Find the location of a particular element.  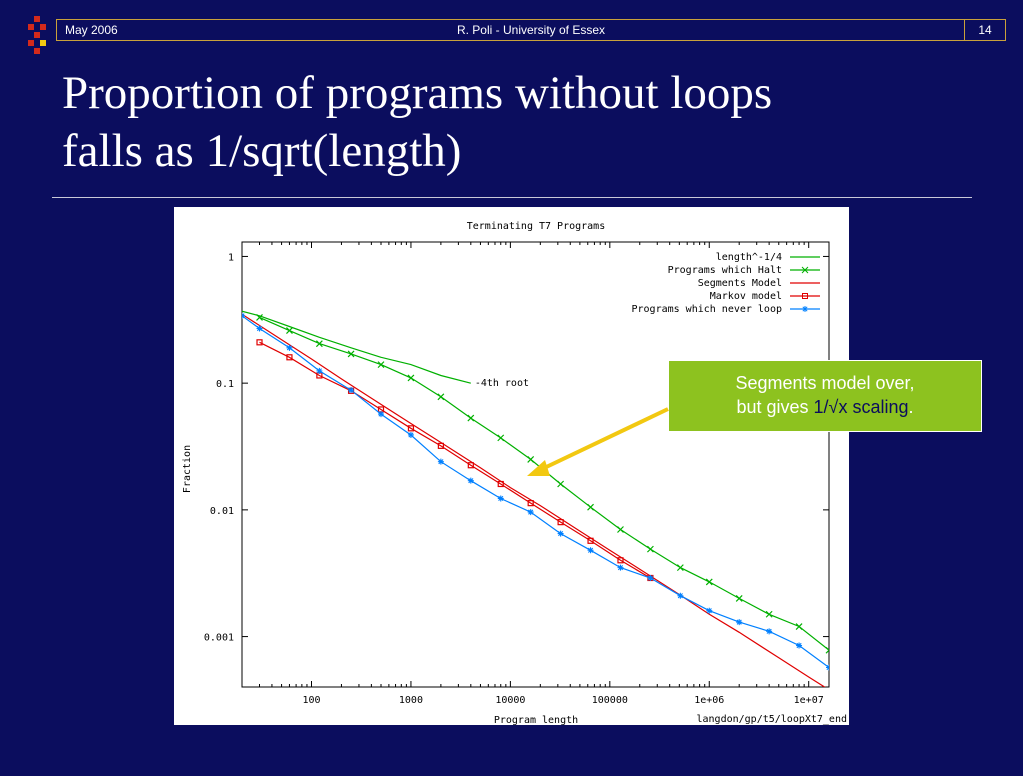

x-tick-label: 10000 is located at coordinates (510, 700).